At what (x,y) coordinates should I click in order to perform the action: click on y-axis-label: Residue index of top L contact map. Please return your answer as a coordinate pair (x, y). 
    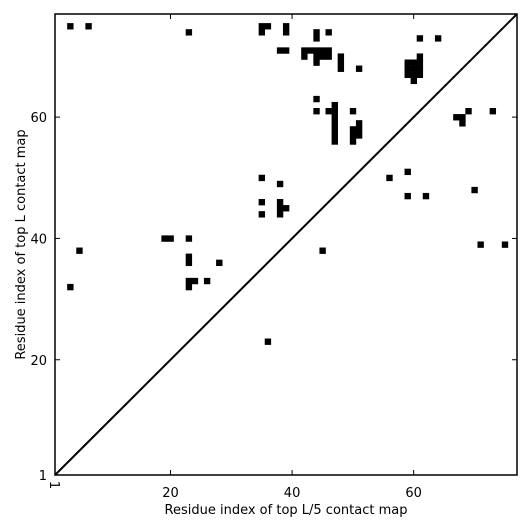
    Looking at the image, I should click on (21, 244).